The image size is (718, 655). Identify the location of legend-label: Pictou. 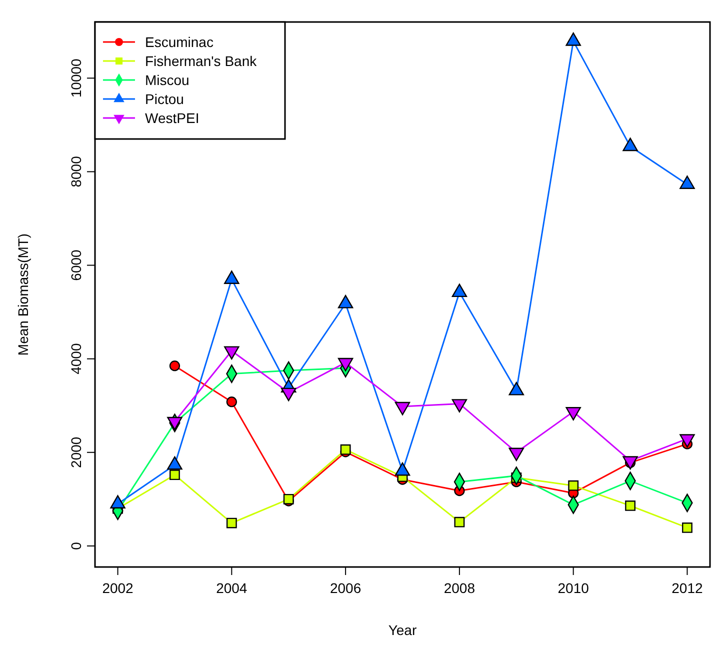
(164, 99).